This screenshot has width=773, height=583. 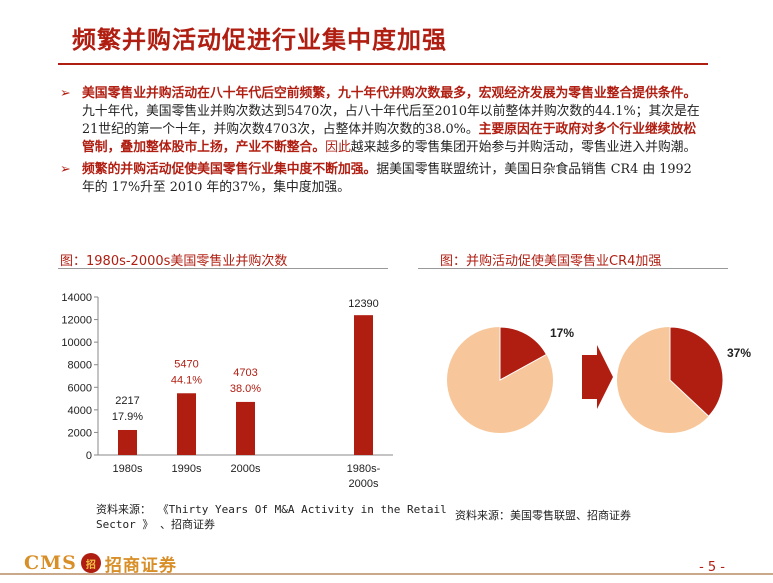 I want to click on page-title: 频繁并购活动促进行业集中度加强, so click(x=259, y=40).